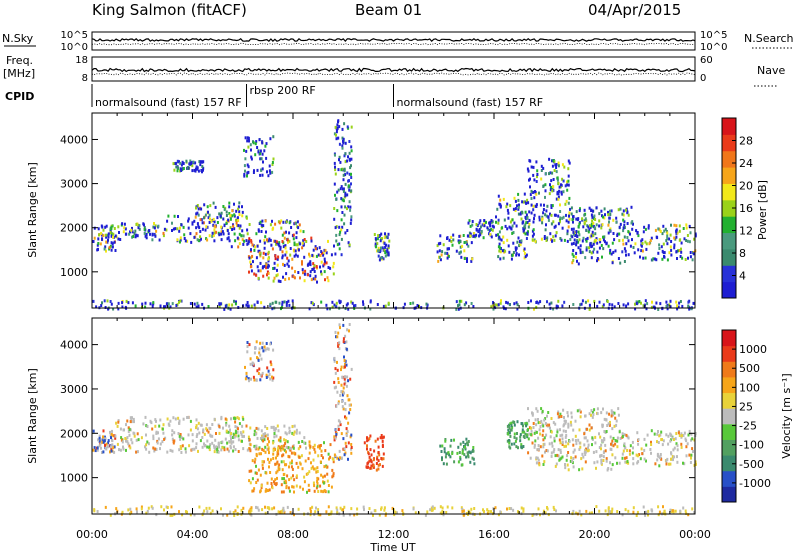 The image size is (800, 559). What do you see at coordinates (393, 41) in the screenshot?
I see `noise-panel` at bounding box center [393, 41].